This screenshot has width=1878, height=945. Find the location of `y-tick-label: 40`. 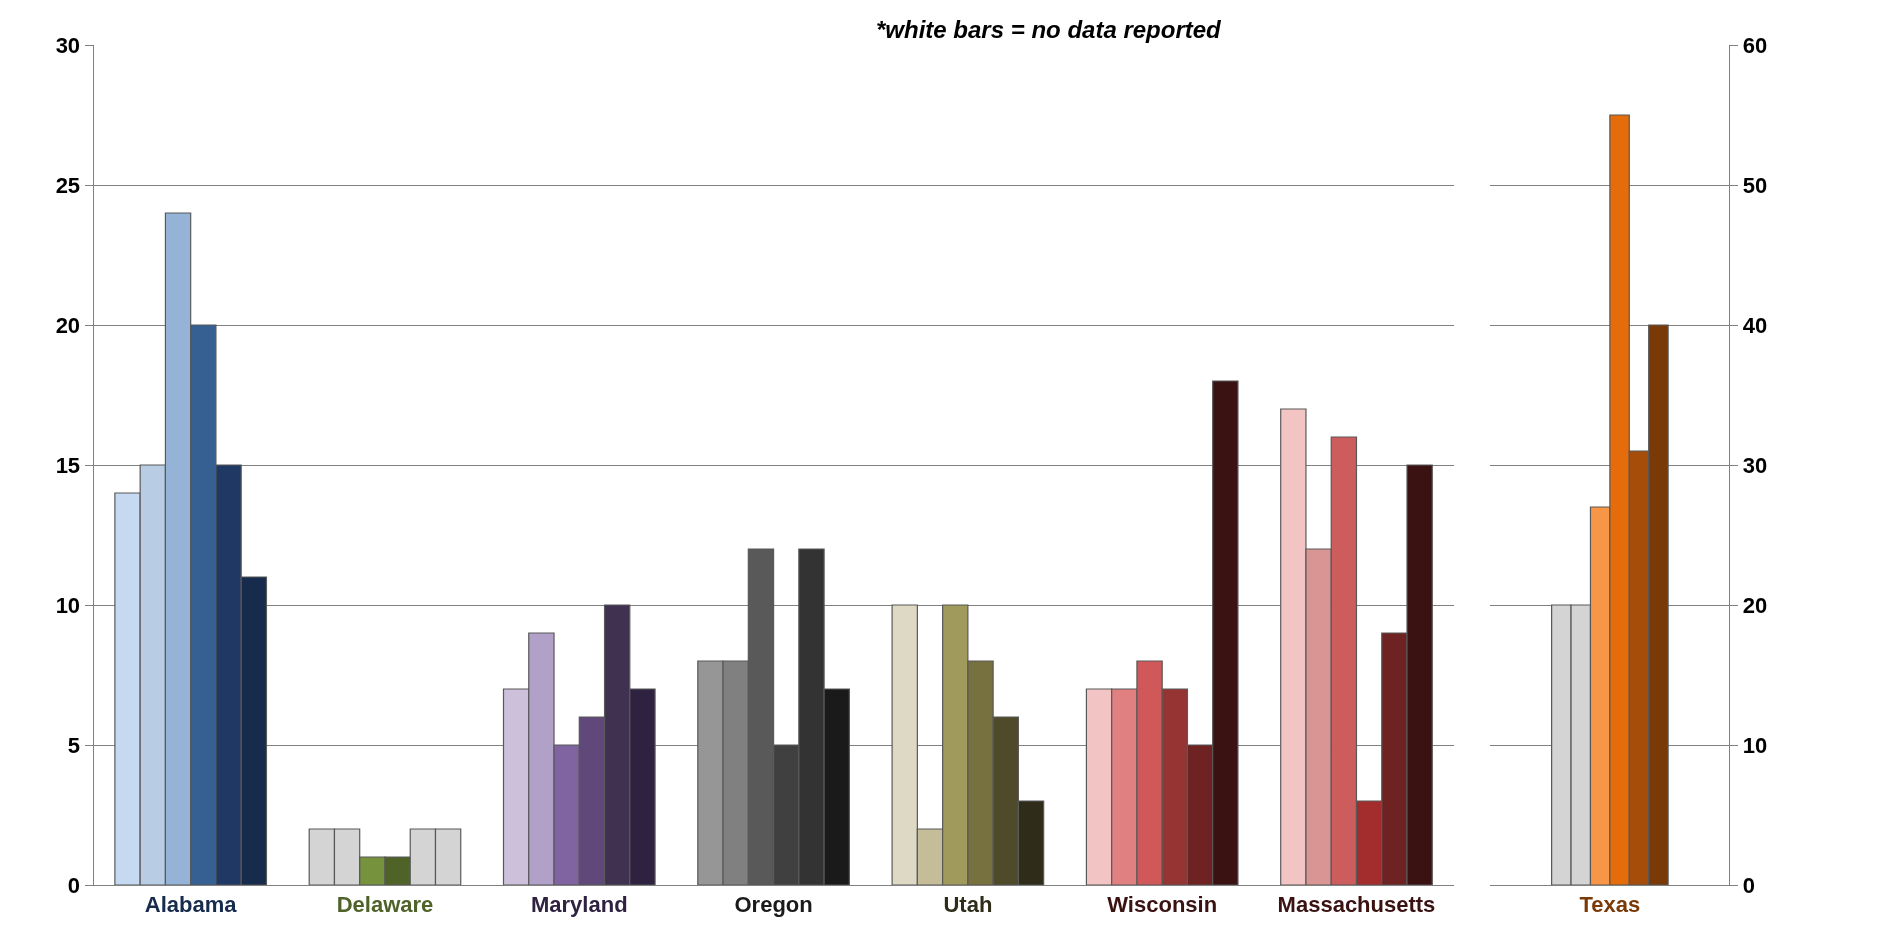

y-tick-label: 40 is located at coordinates (1755, 325).